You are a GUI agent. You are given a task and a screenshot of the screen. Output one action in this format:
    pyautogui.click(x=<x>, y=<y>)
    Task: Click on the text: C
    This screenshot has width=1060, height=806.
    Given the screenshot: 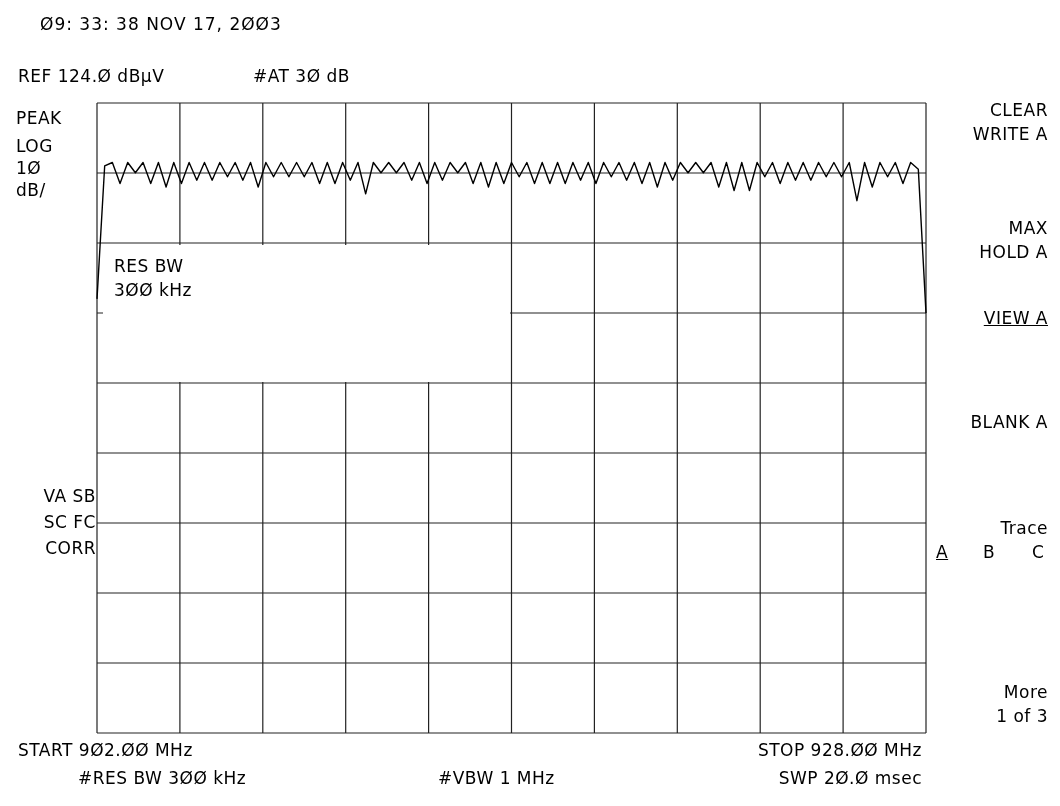 What is the action you would take?
    pyautogui.click(x=1038, y=552)
    